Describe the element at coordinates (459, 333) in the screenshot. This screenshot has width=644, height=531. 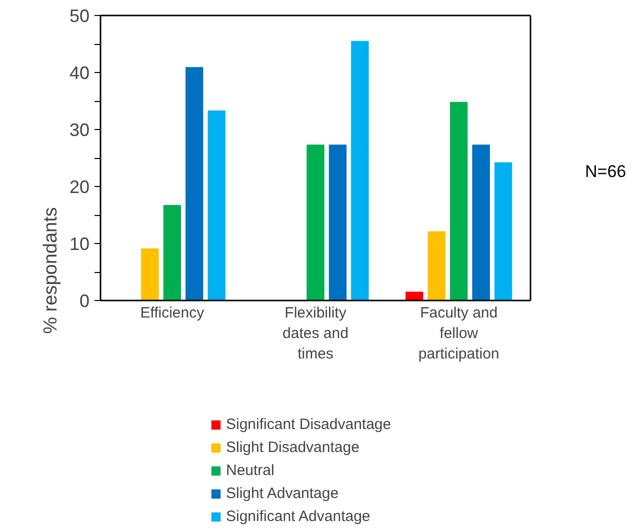
I see `x-tick-label: Faculty and fellow participation` at that location.